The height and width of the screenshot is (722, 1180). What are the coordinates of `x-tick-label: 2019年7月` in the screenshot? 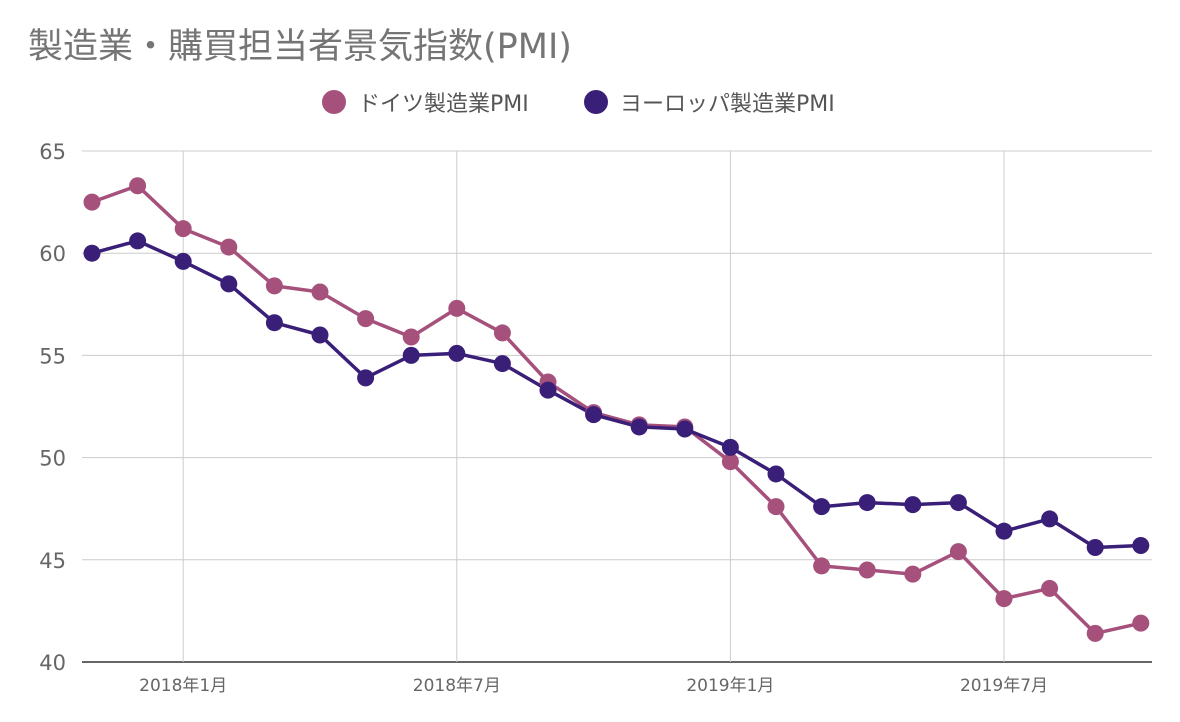 It's located at (1004, 686).